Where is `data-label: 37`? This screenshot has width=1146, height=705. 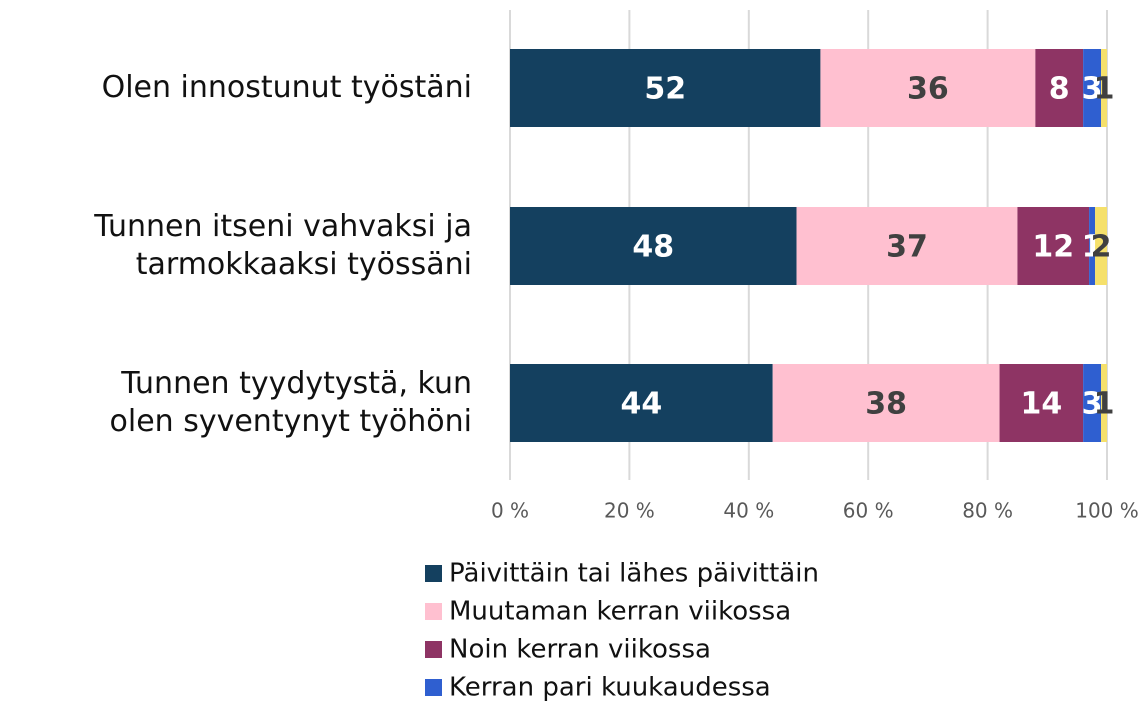 data-label: 37 is located at coordinates (907, 247).